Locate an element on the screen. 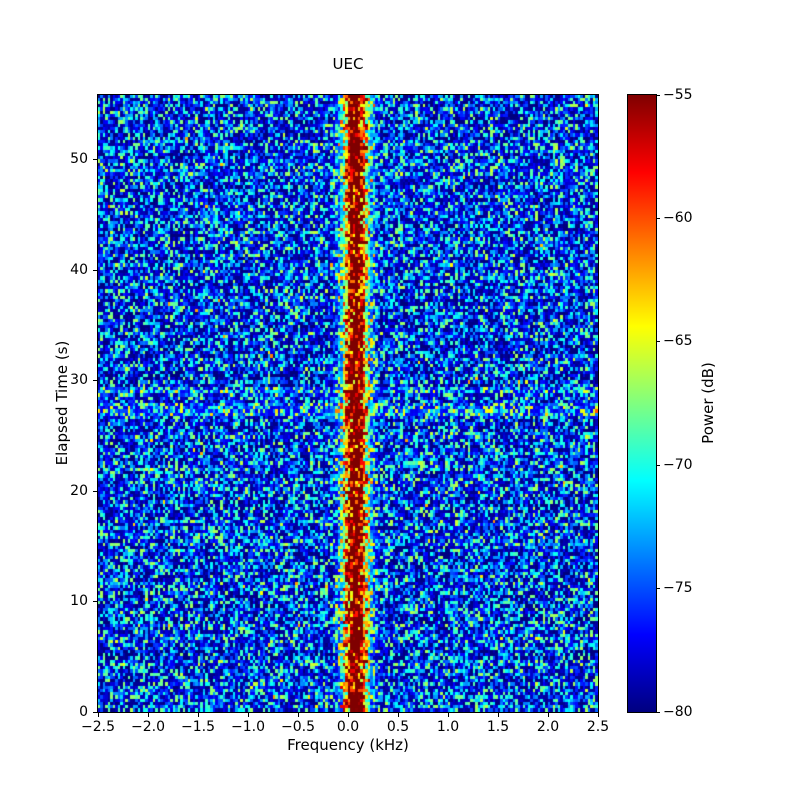  x-tick-label: 0.5 is located at coordinates (398, 727).